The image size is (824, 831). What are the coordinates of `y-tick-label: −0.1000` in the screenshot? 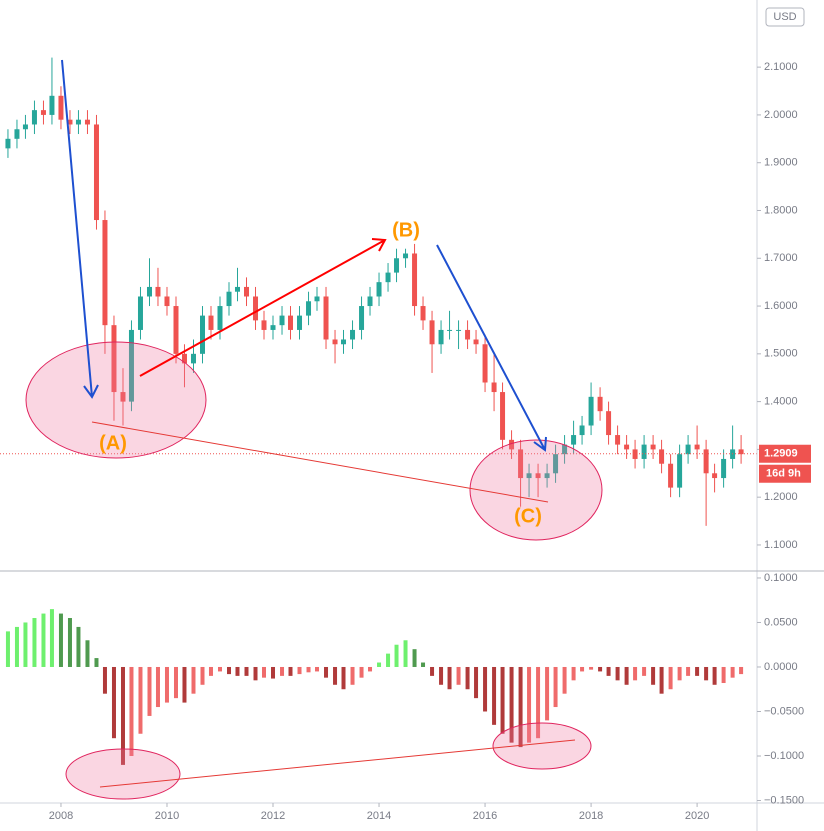 It's located at (784, 756).